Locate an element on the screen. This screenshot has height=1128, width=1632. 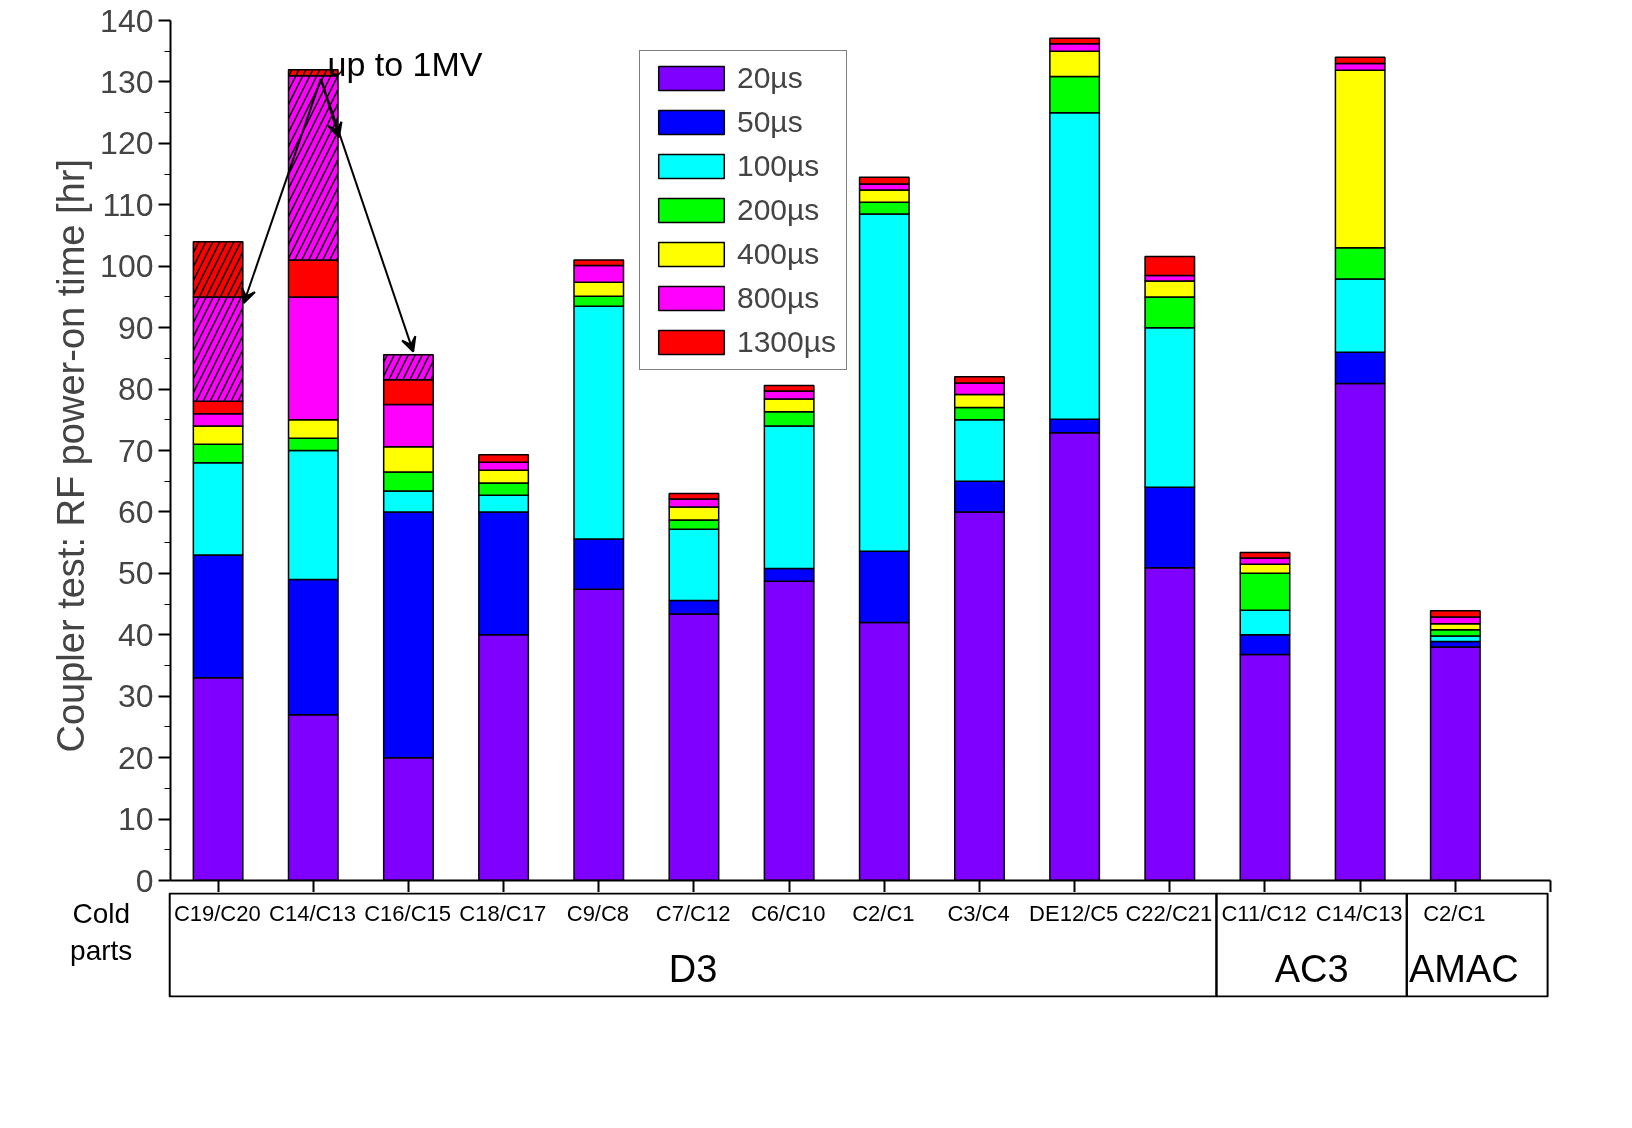
y-tick-label: 70 is located at coordinates (135, 450).